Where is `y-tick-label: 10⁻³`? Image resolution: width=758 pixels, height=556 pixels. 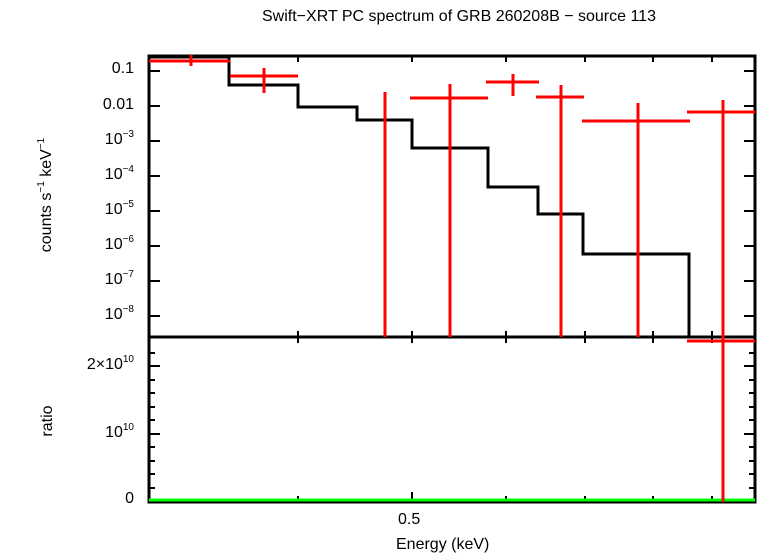 y-tick-label: 10⁻³ is located at coordinates (119, 139).